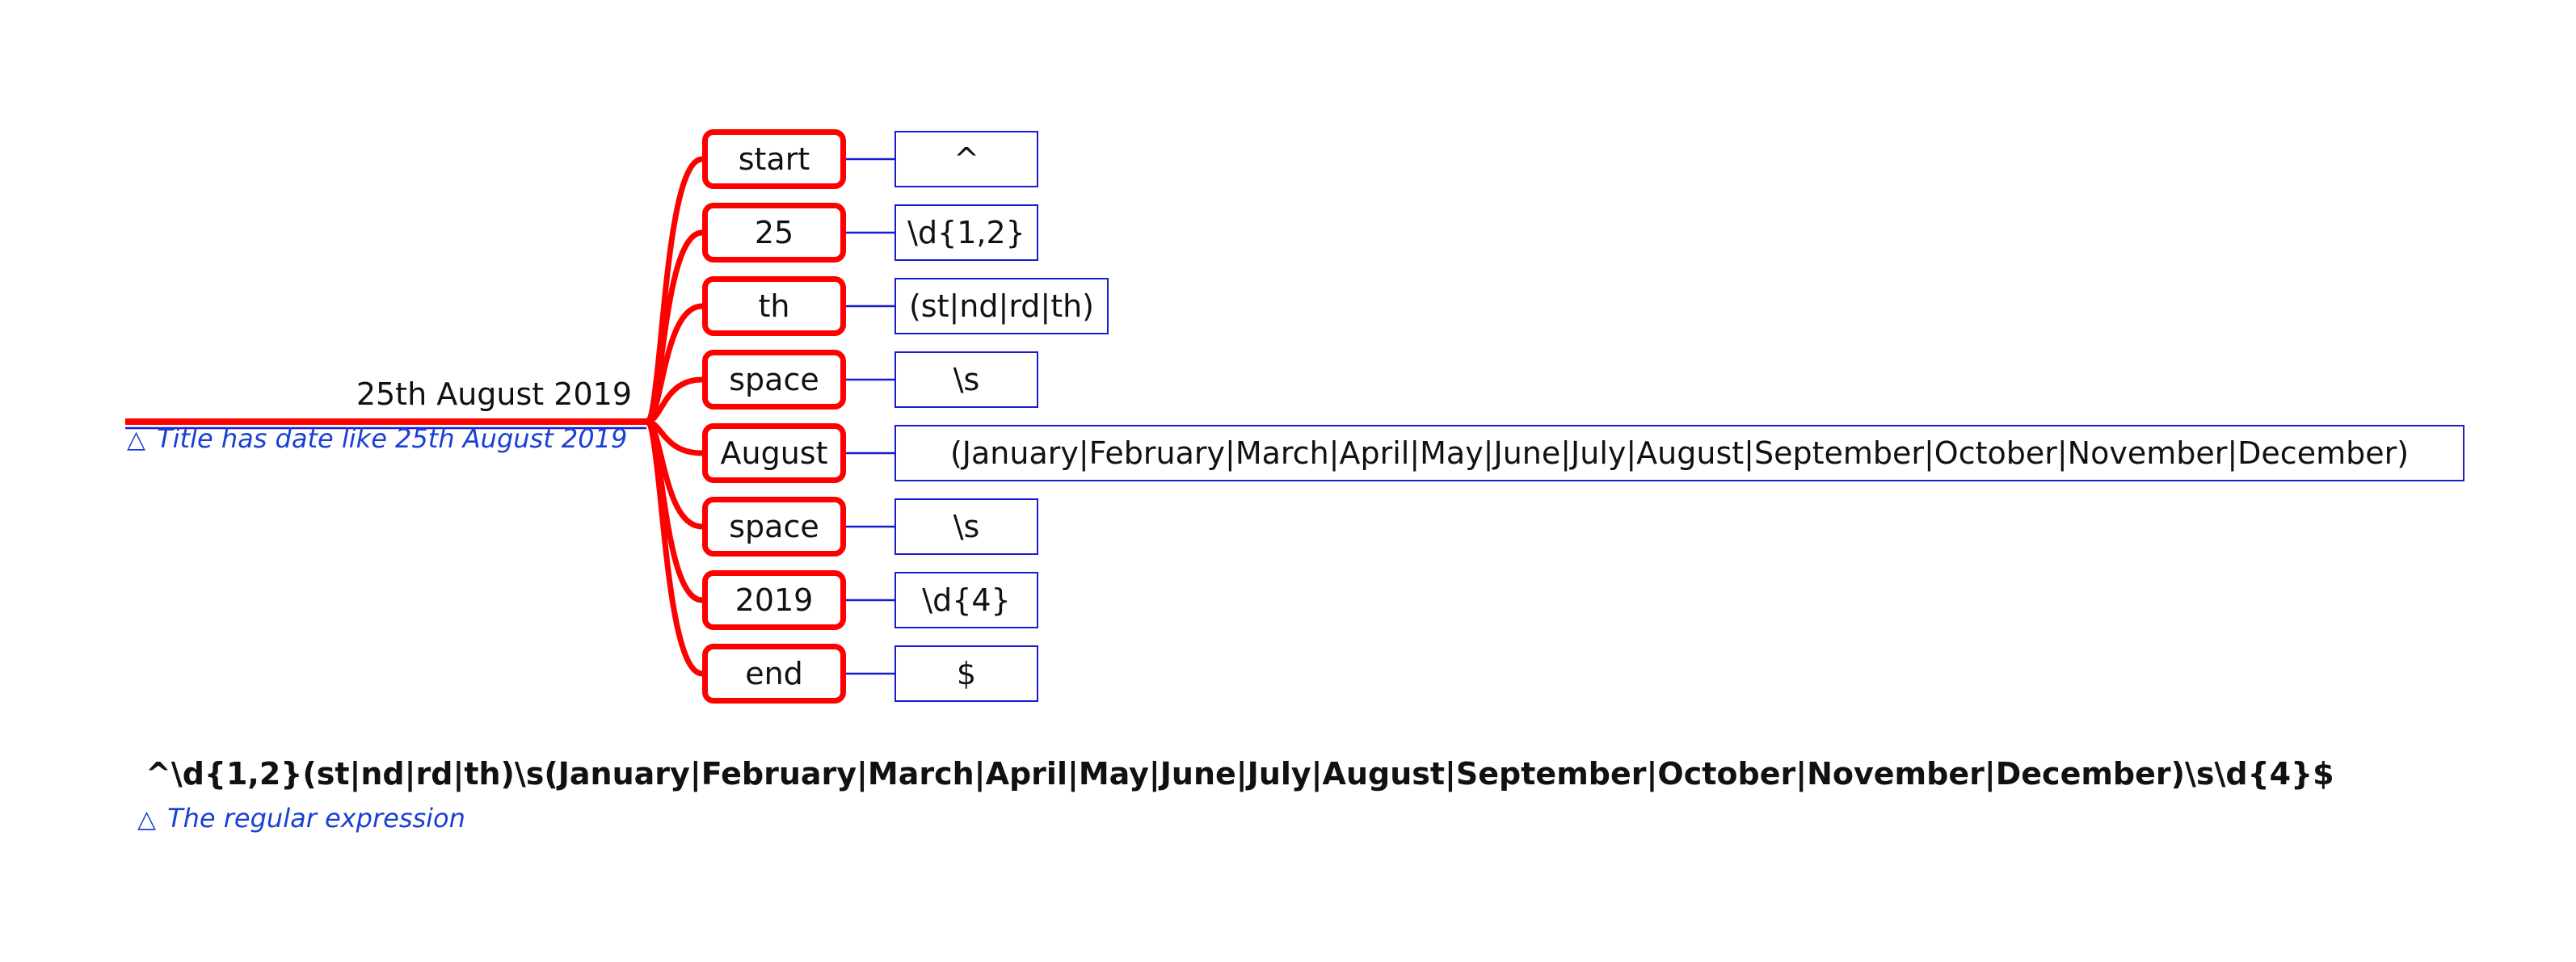 This screenshot has width=2576, height=962. I want to click on branch-node-end: end, so click(774, 674).